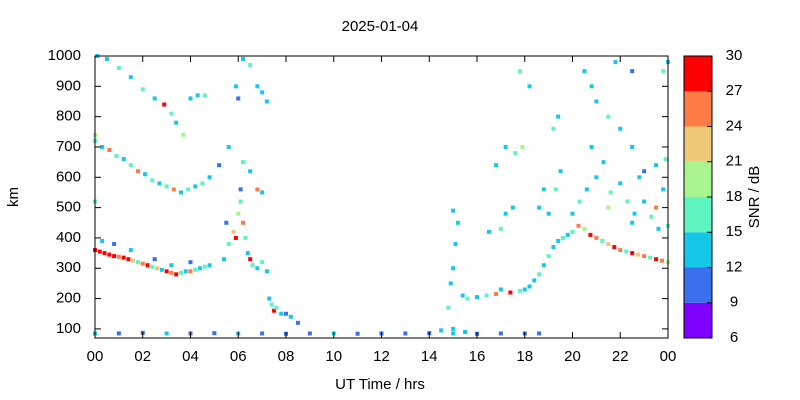 Image resolution: width=800 pixels, height=400 pixels. I want to click on x-tick-label: 04, so click(190, 356).